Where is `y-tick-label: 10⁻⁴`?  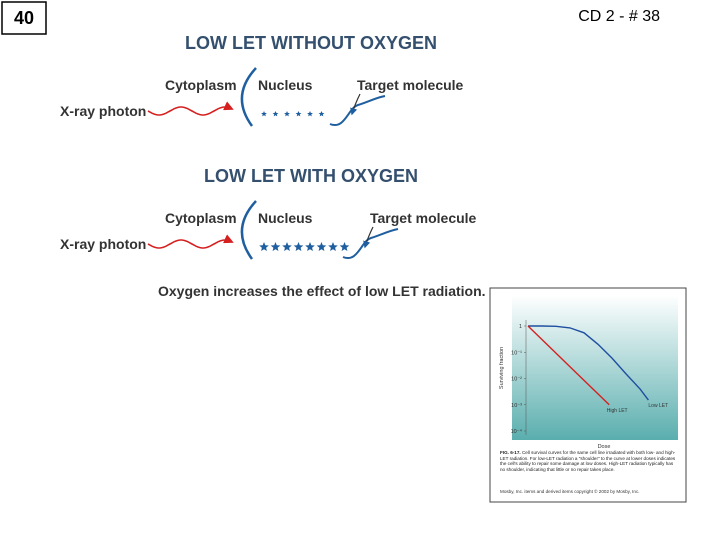
y-tick-label: 10⁻⁴ is located at coordinates (517, 431).